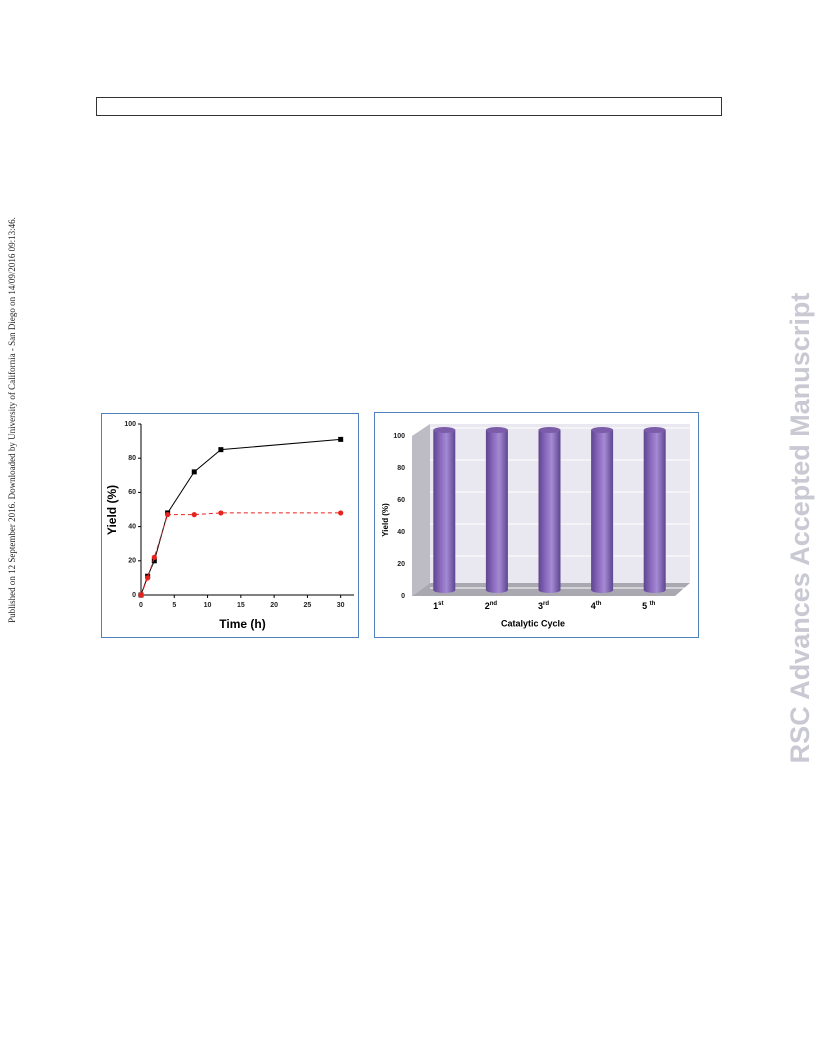 The width and height of the screenshot is (816, 1056). I want to click on header-box, so click(409, 106).